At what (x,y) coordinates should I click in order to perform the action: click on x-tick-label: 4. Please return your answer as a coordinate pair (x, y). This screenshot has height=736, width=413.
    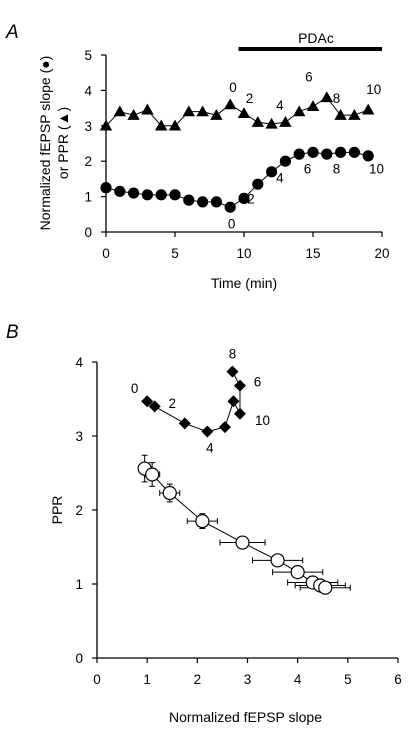
    Looking at the image, I should click on (298, 679).